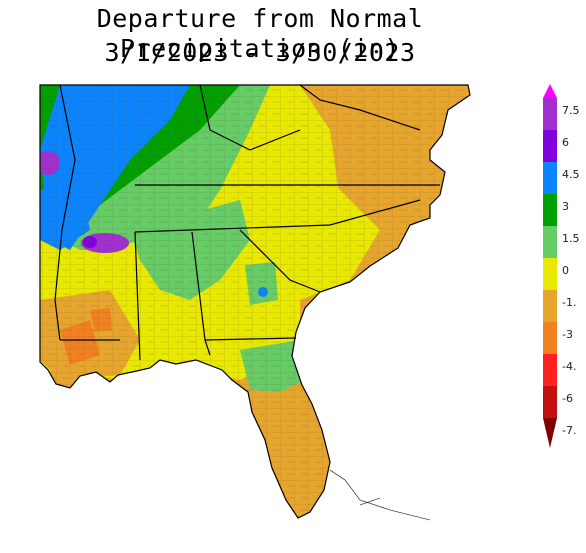 Image resolution: width=586 pixels, height=553 pixels. I want to click on legend-label: -3, so click(567, 334).